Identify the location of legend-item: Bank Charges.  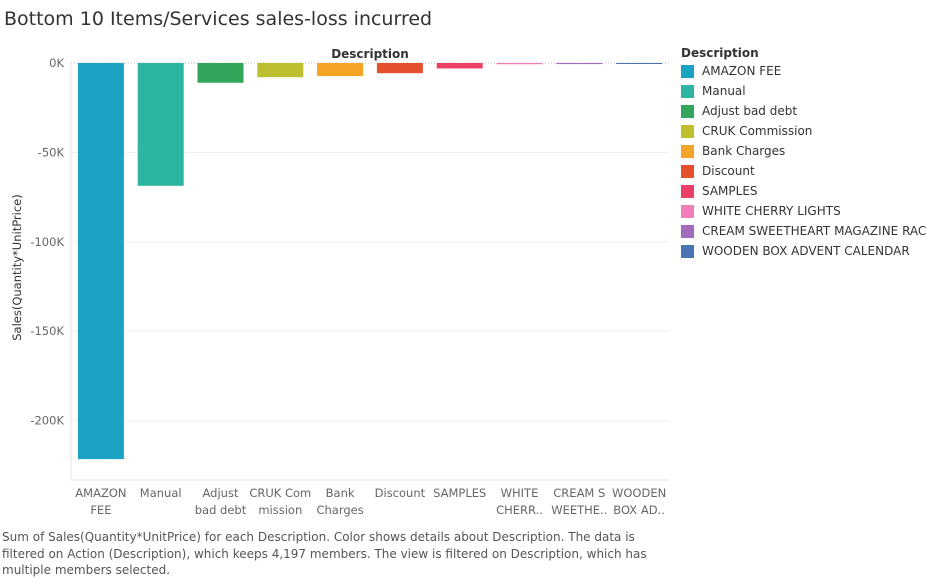
(804, 151).